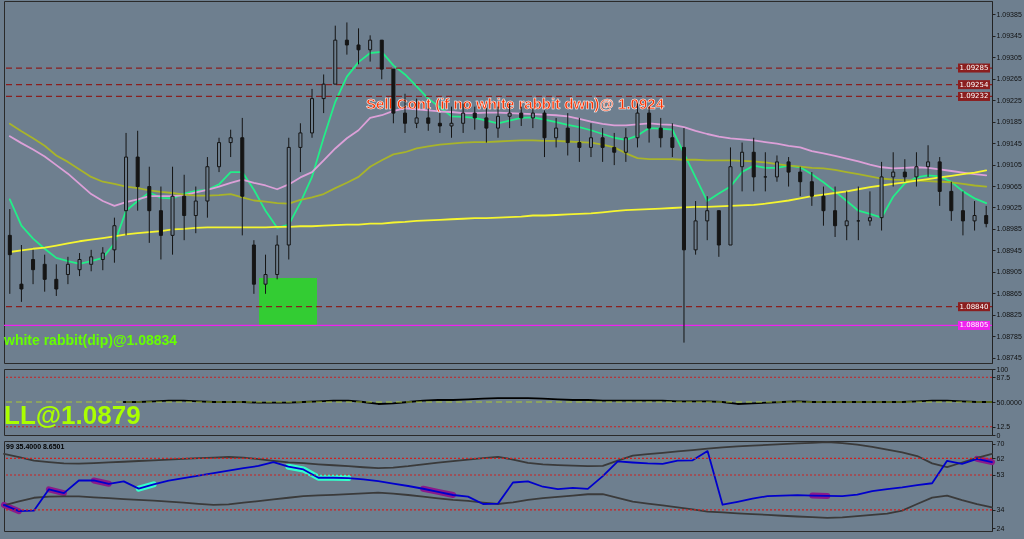 This screenshot has width=1024, height=539. Describe the element at coordinates (72, 415) in the screenshot. I see `annotation: LL@1.0879` at that location.